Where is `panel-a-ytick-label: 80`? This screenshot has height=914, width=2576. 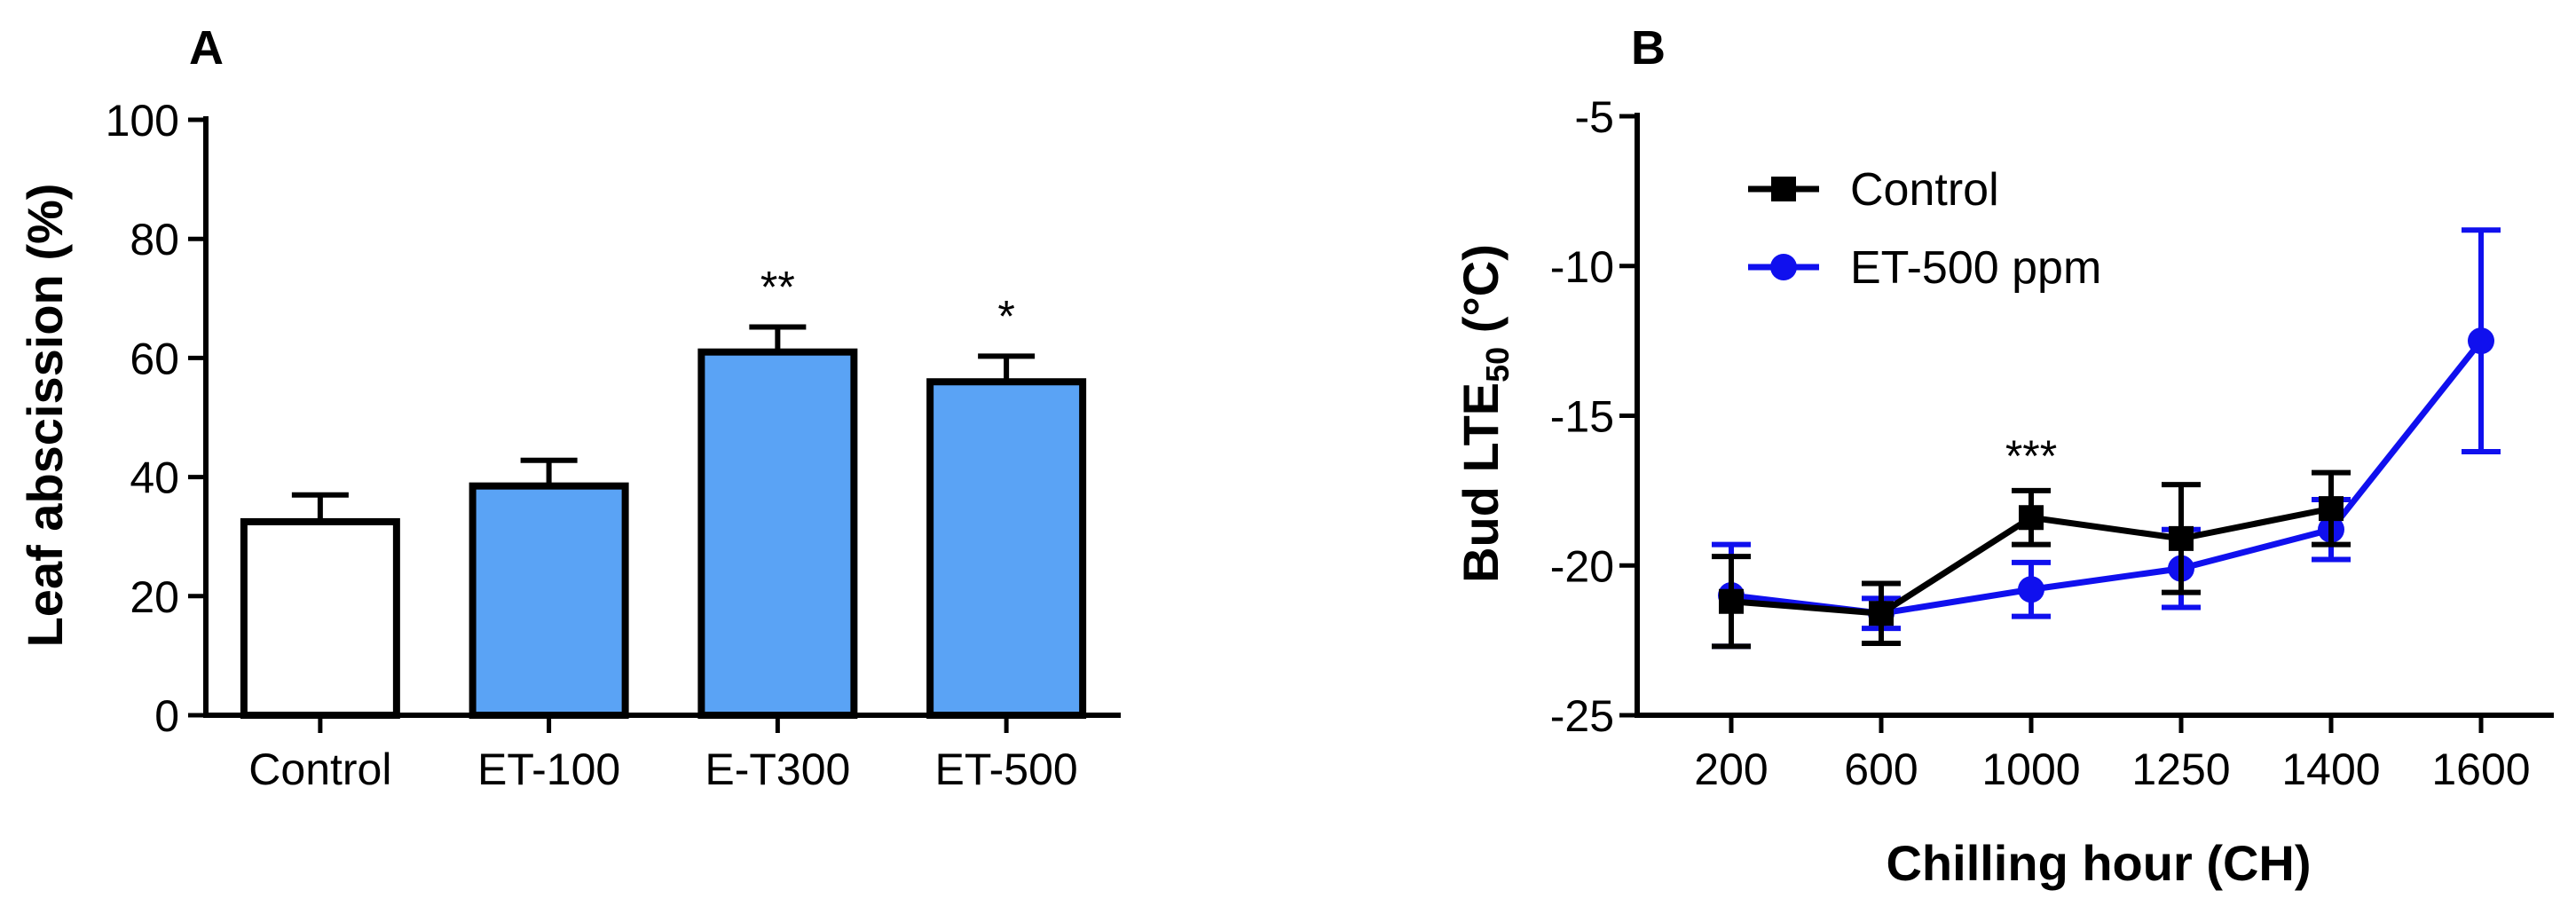 panel-a-ytick-label: 80 is located at coordinates (155, 240).